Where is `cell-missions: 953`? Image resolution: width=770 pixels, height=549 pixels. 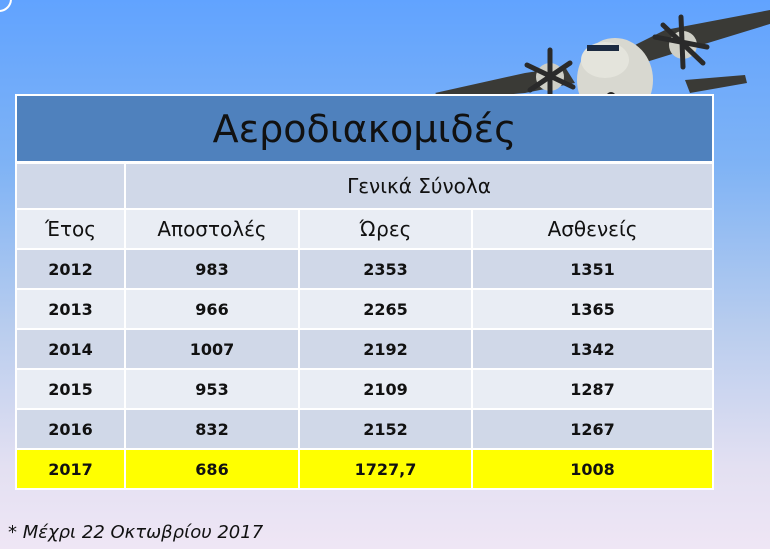 cell-missions: 953 is located at coordinates (212, 389).